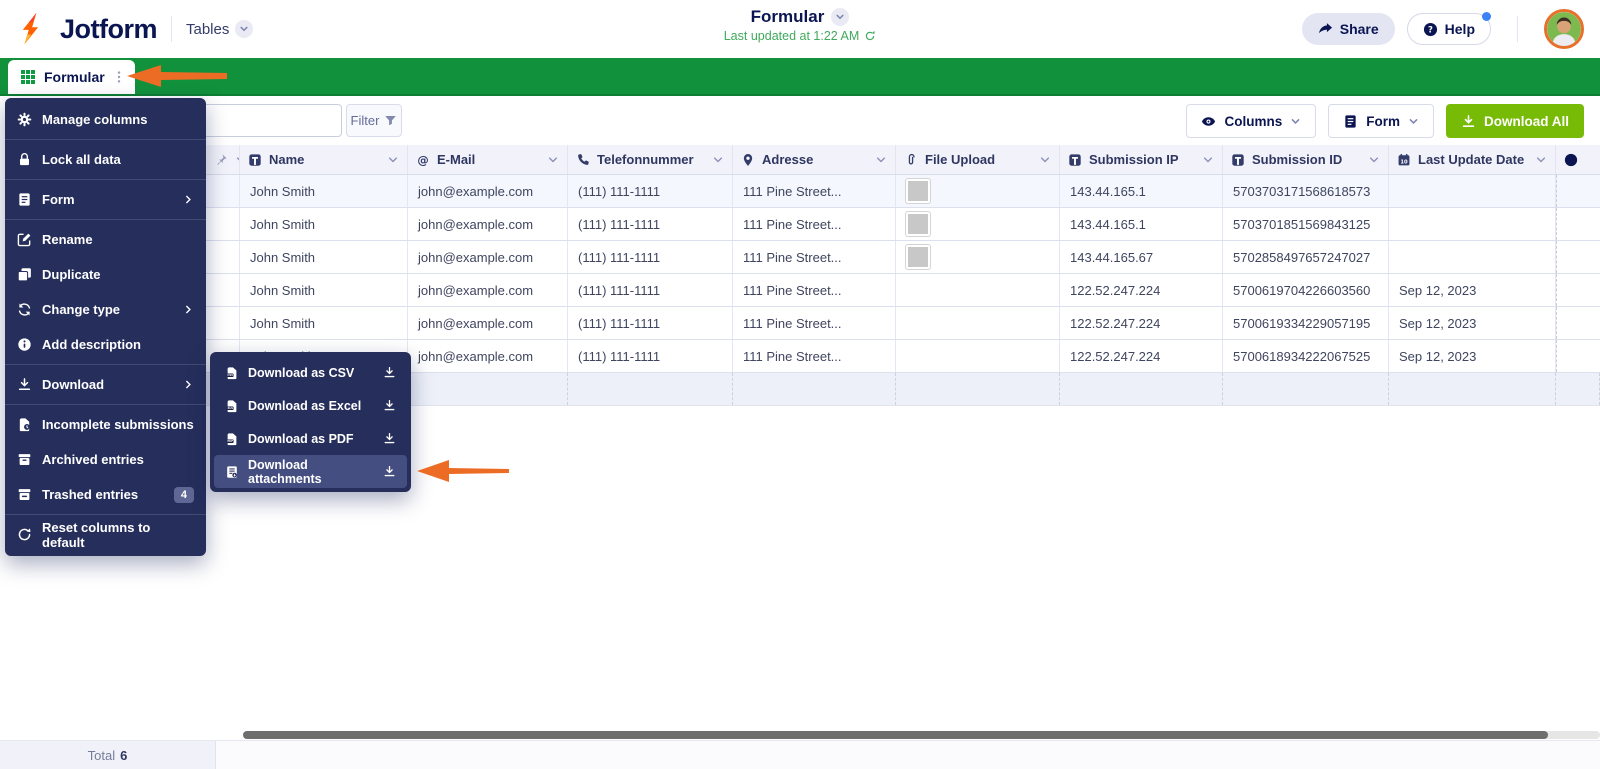 This screenshot has height=769, width=1600. Describe the element at coordinates (105, 424) in the screenshot. I see `menu-item-incomplete-submissions: Incomplete submissions` at that location.